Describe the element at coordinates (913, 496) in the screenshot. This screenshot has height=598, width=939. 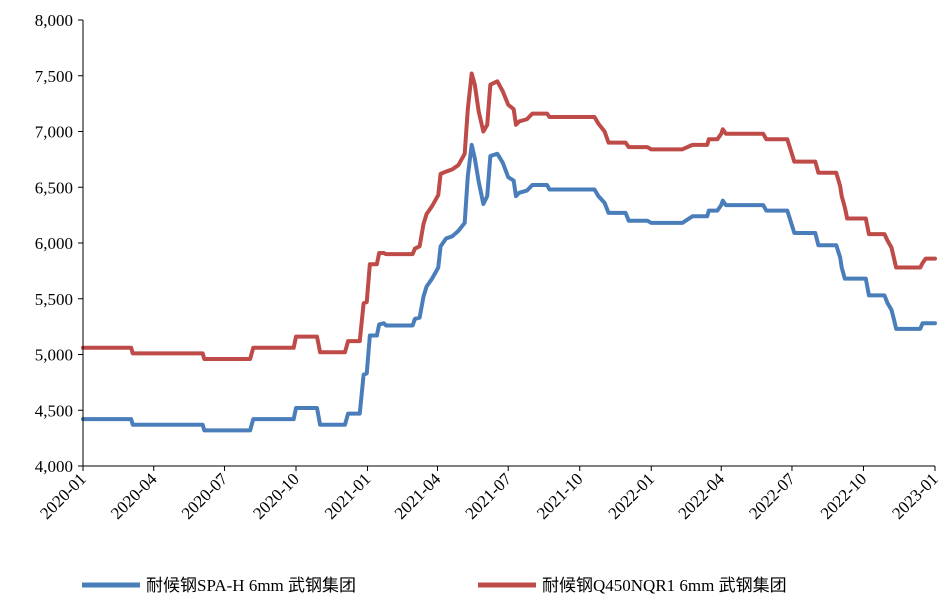
I see `x-tick-label: 2023-01` at that location.